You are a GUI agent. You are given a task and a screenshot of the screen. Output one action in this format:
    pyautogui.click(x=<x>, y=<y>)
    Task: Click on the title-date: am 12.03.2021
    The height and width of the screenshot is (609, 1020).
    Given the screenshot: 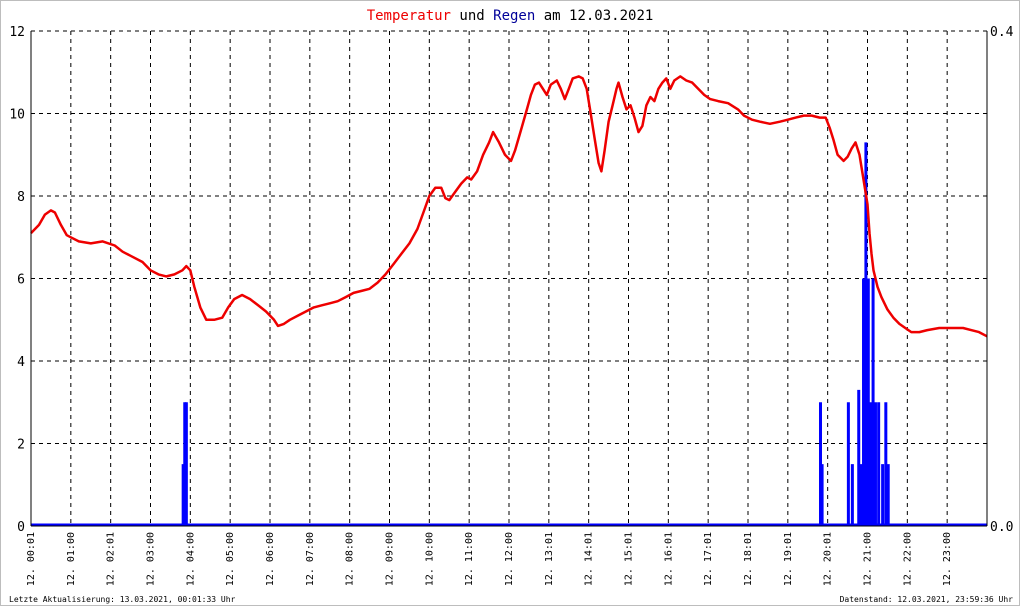 What is the action you would take?
    pyautogui.click(x=594, y=16)
    